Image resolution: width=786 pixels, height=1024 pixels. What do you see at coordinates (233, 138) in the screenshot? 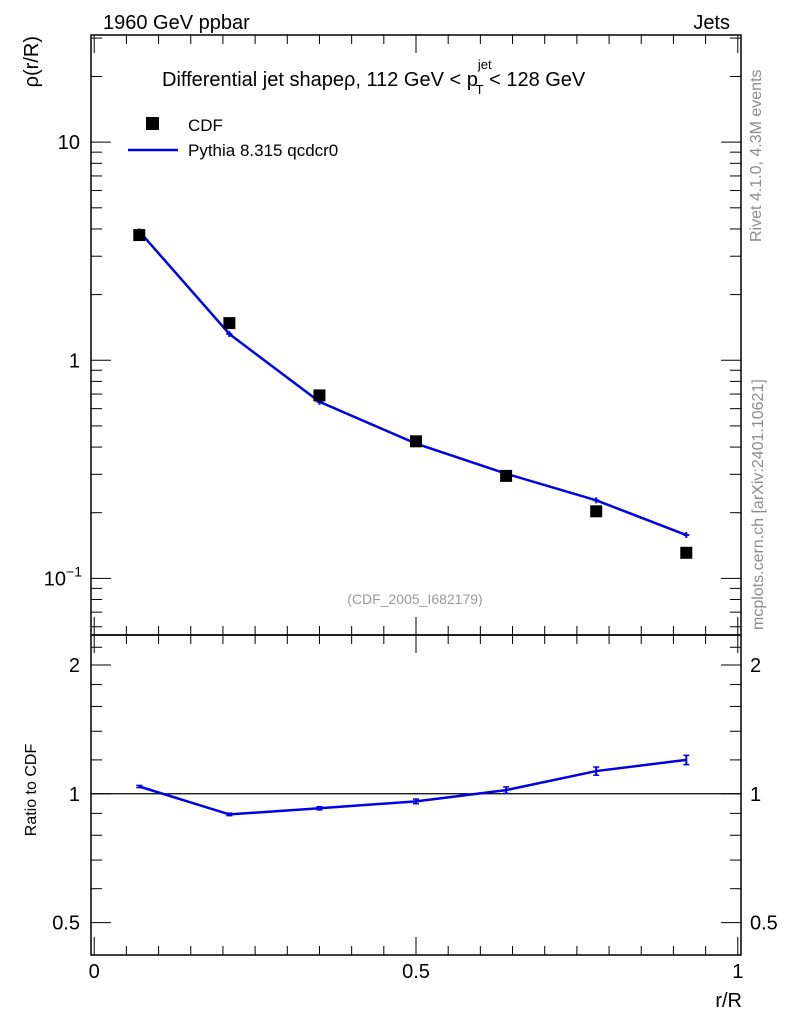
I see `legend: CDF Pythia 8.315 qcdcr0` at bounding box center [233, 138].